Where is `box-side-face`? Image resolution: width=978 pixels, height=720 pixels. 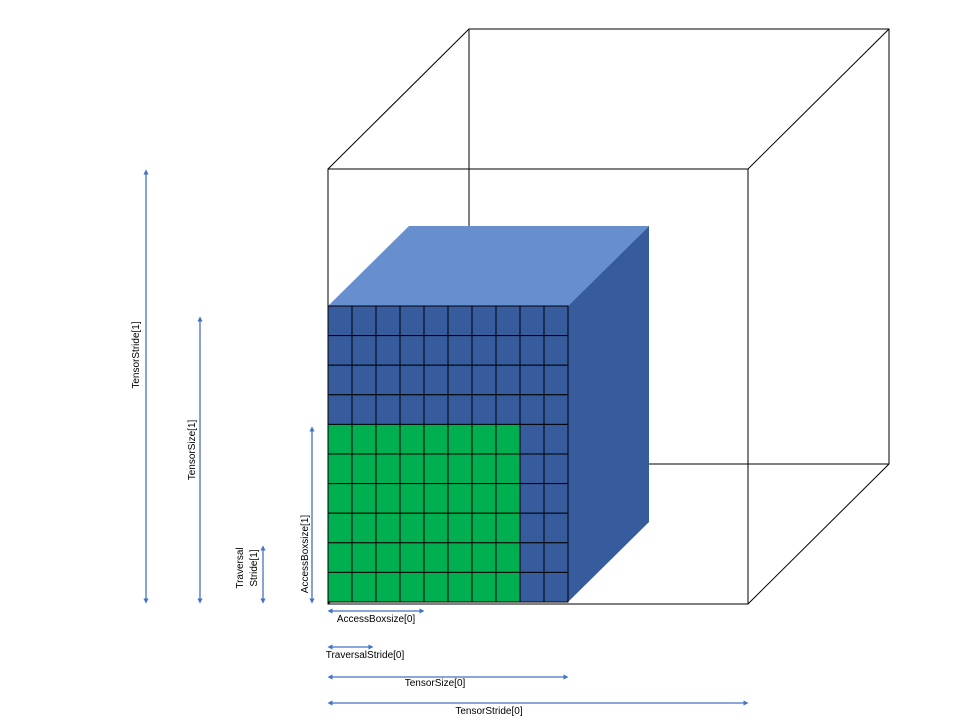 box-side-face is located at coordinates (608, 414).